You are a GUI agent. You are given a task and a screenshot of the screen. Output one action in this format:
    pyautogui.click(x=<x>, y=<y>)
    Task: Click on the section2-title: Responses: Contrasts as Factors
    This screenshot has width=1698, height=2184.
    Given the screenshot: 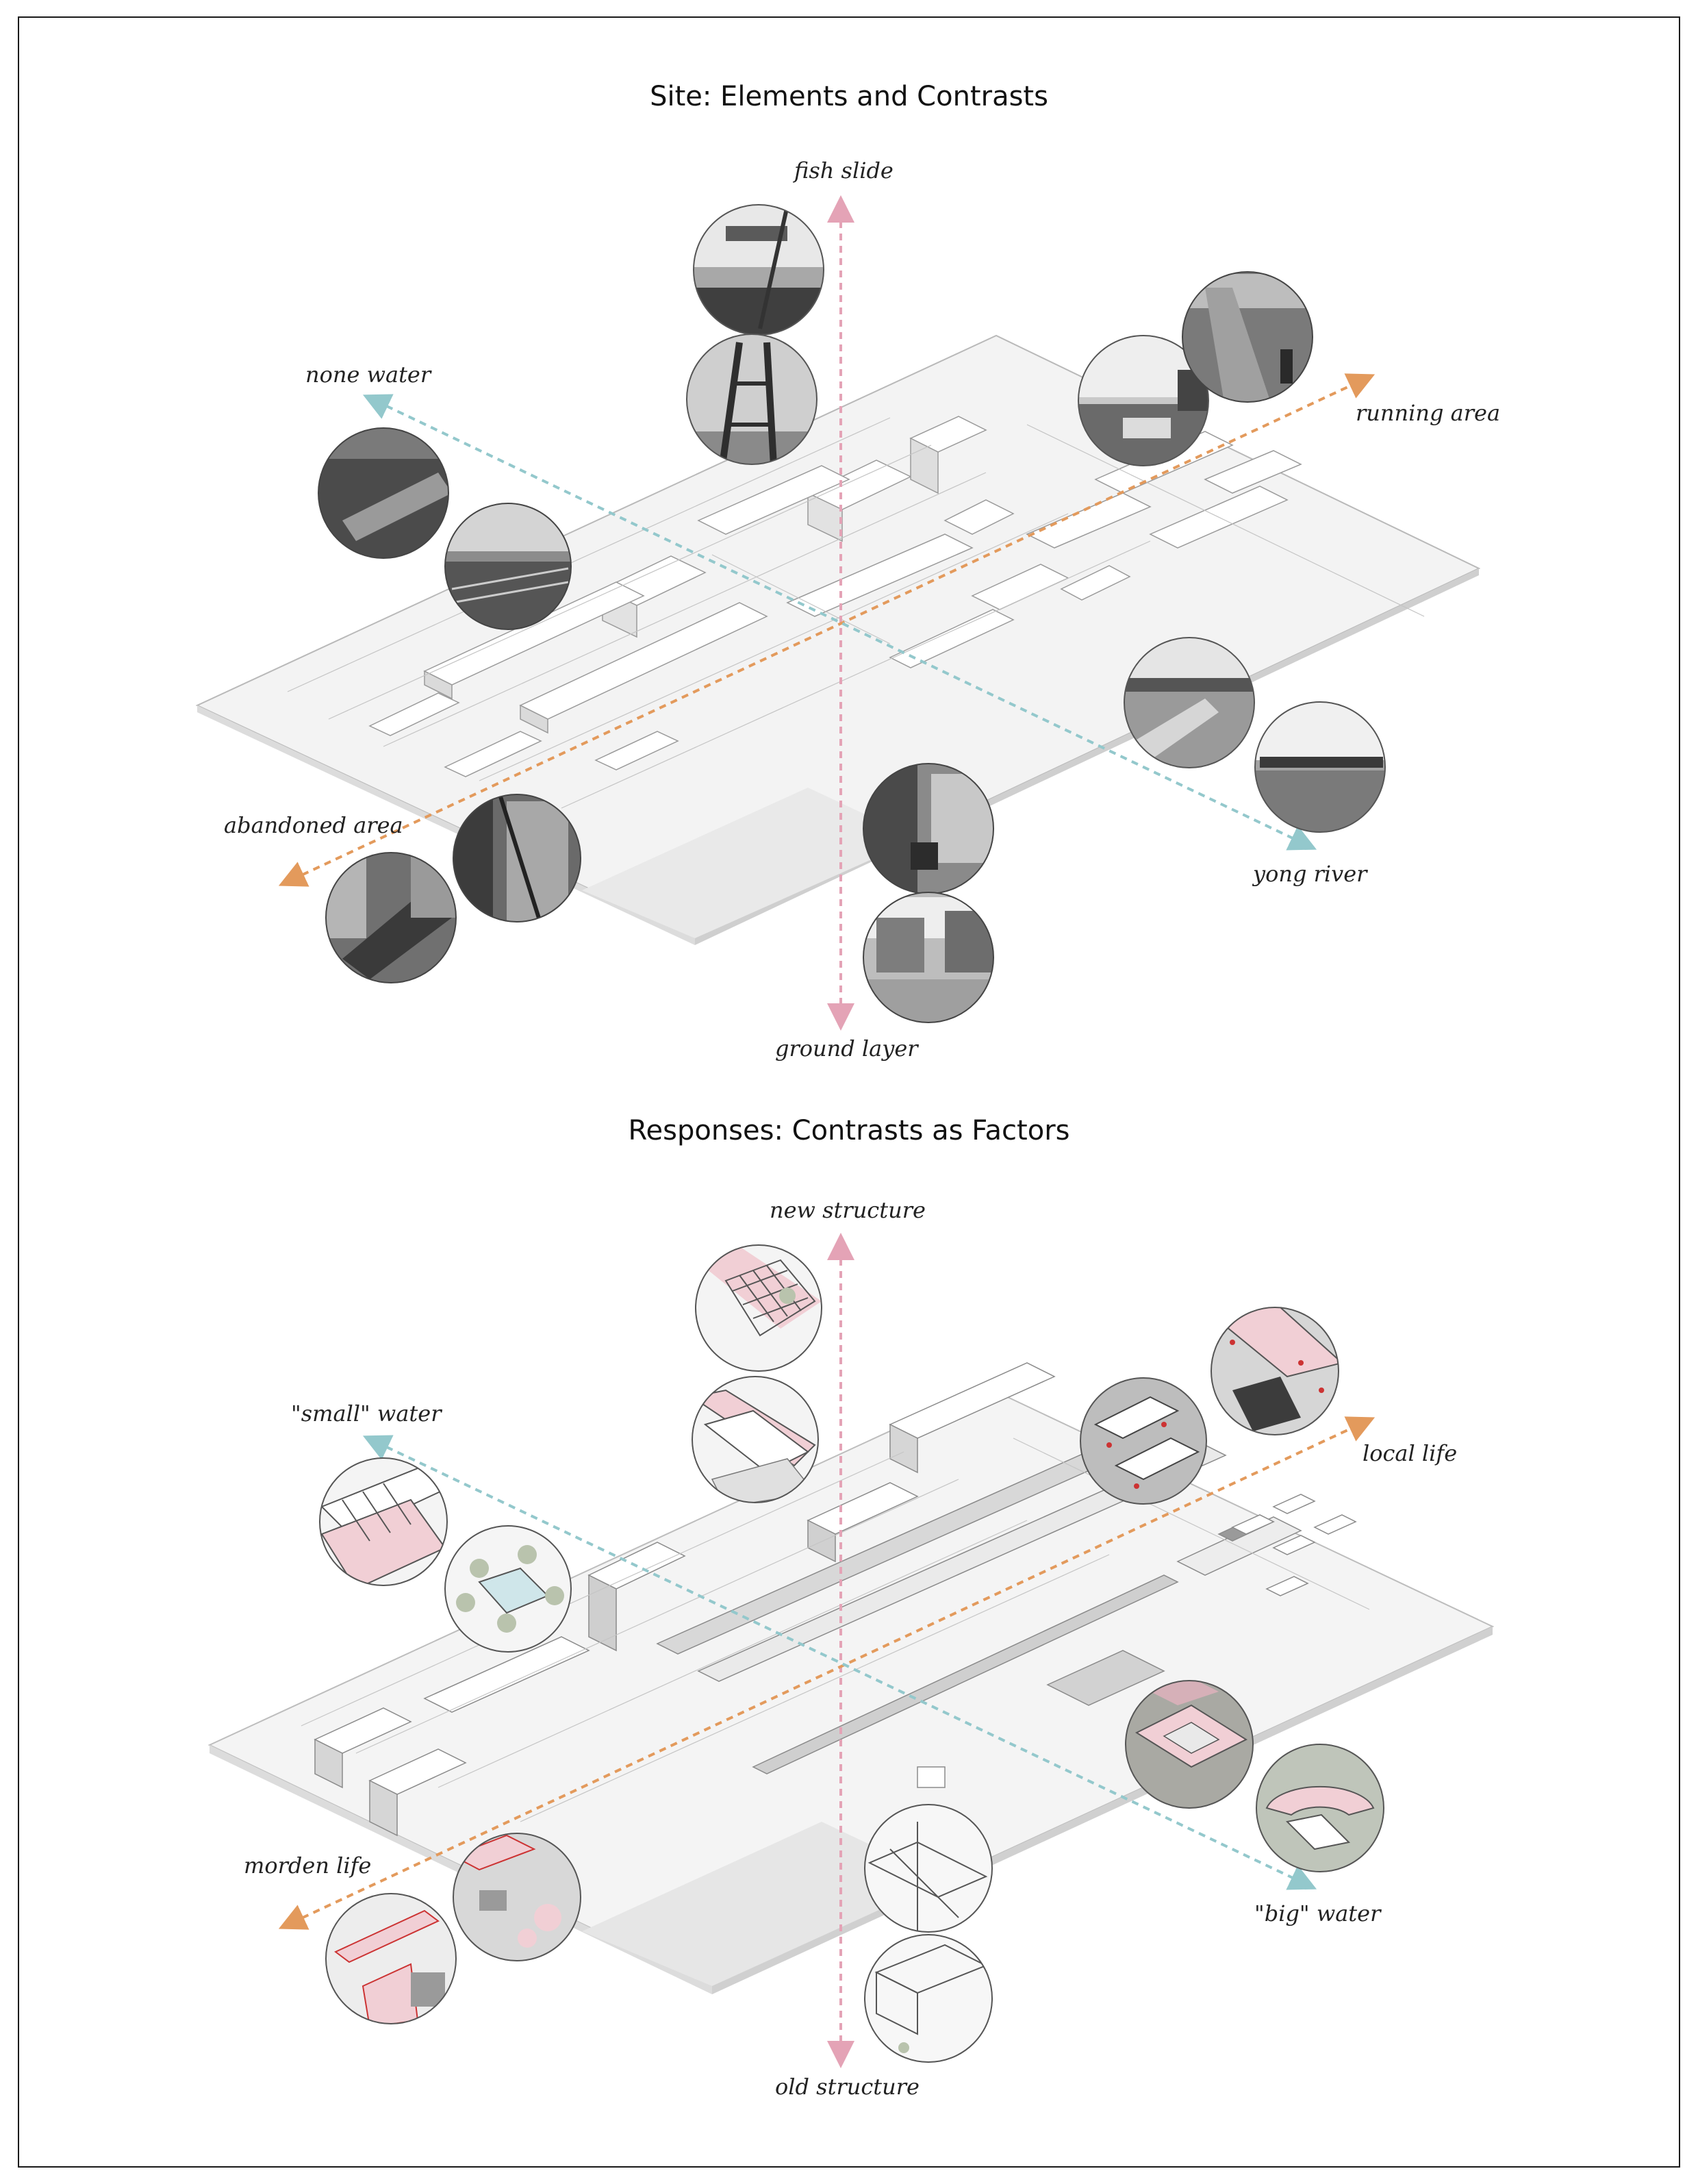 What is the action you would take?
    pyautogui.click(x=849, y=1130)
    